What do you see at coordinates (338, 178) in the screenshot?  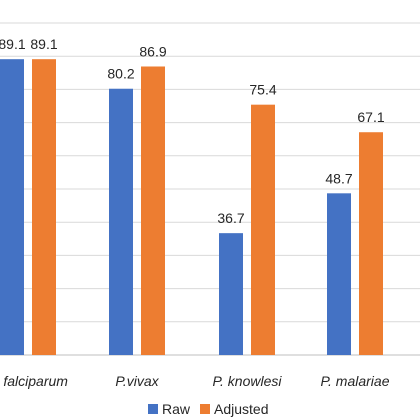 I see `data-label-raw-4: 48.7` at bounding box center [338, 178].